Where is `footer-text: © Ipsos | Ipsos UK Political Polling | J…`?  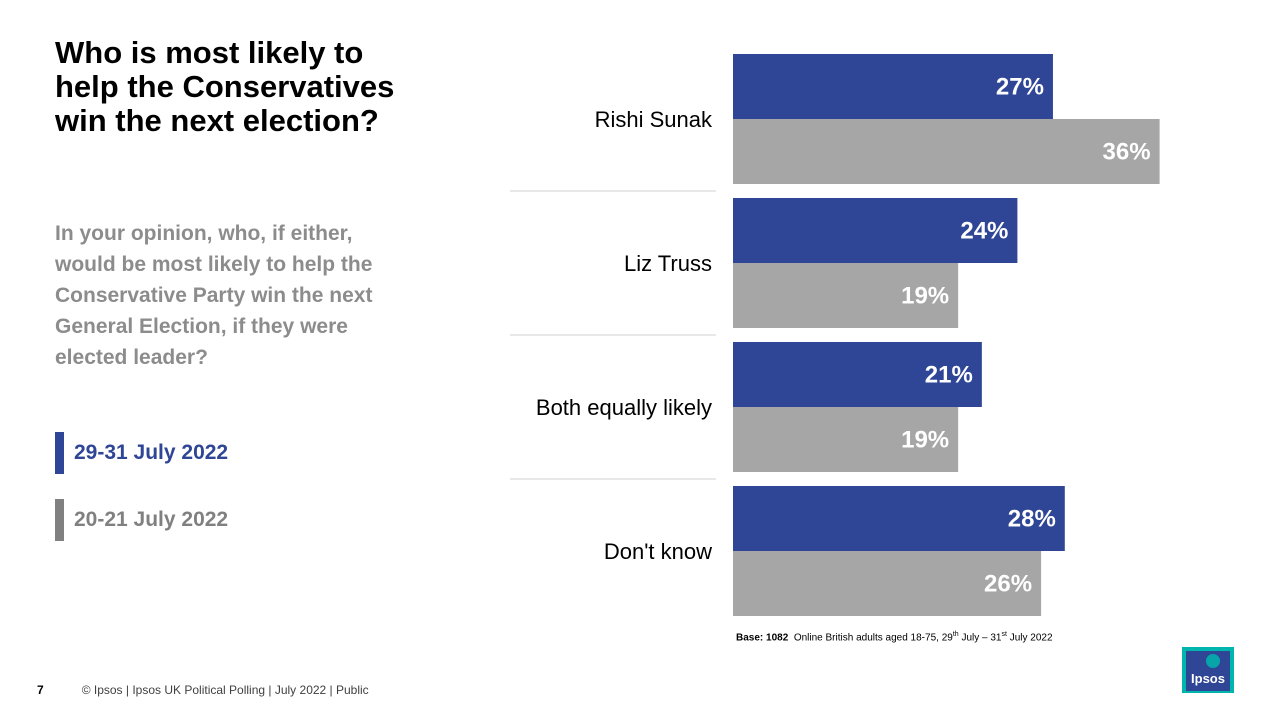
footer-text: © Ipsos | Ipsos UK Political Polling | J… is located at coordinates (225, 690).